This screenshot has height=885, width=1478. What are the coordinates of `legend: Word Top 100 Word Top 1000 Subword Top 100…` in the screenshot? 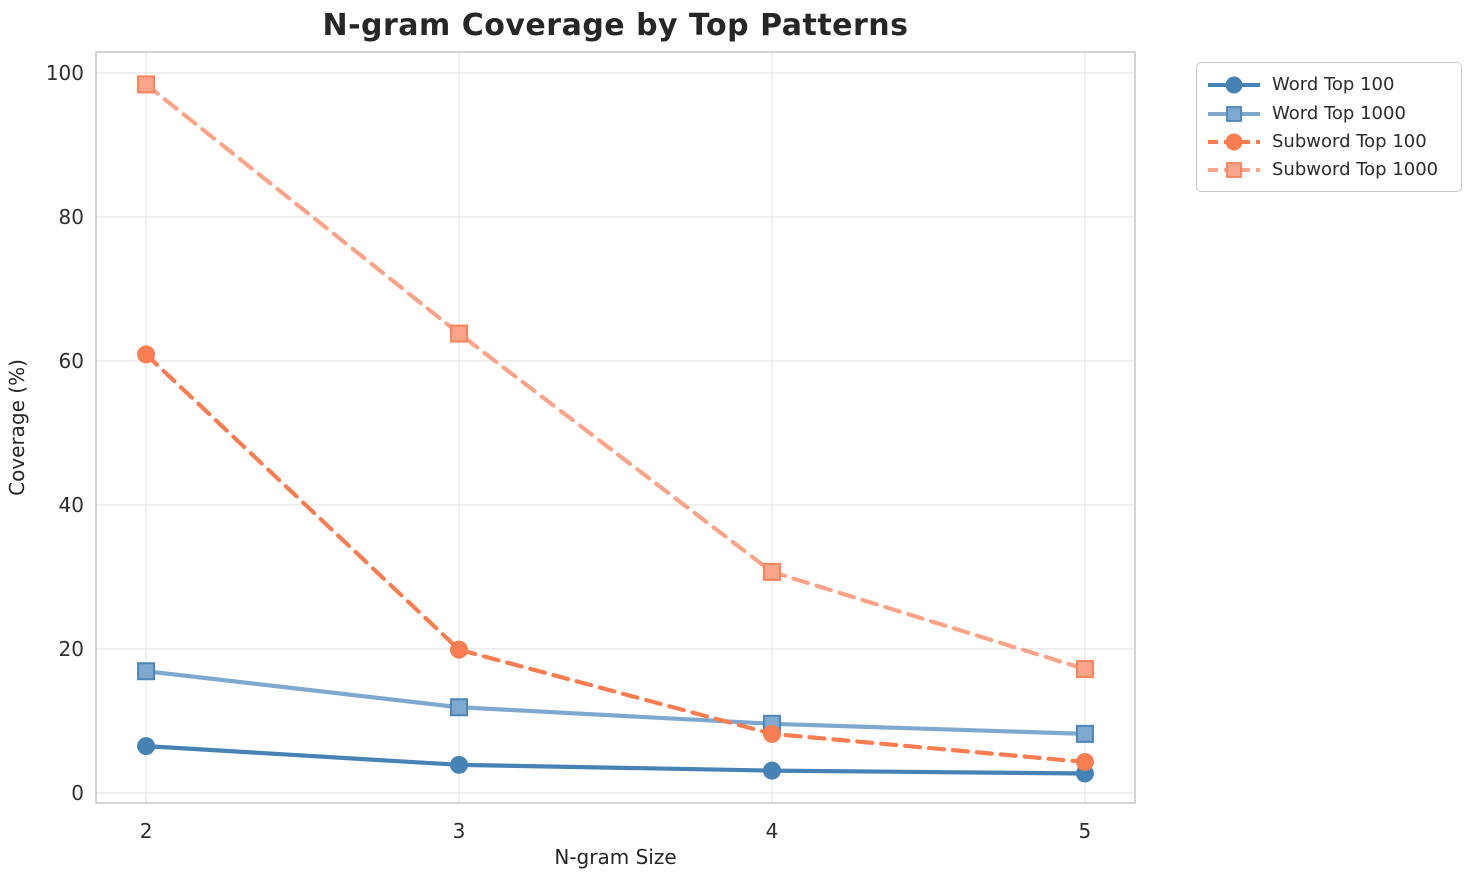 It's located at (1329, 127).